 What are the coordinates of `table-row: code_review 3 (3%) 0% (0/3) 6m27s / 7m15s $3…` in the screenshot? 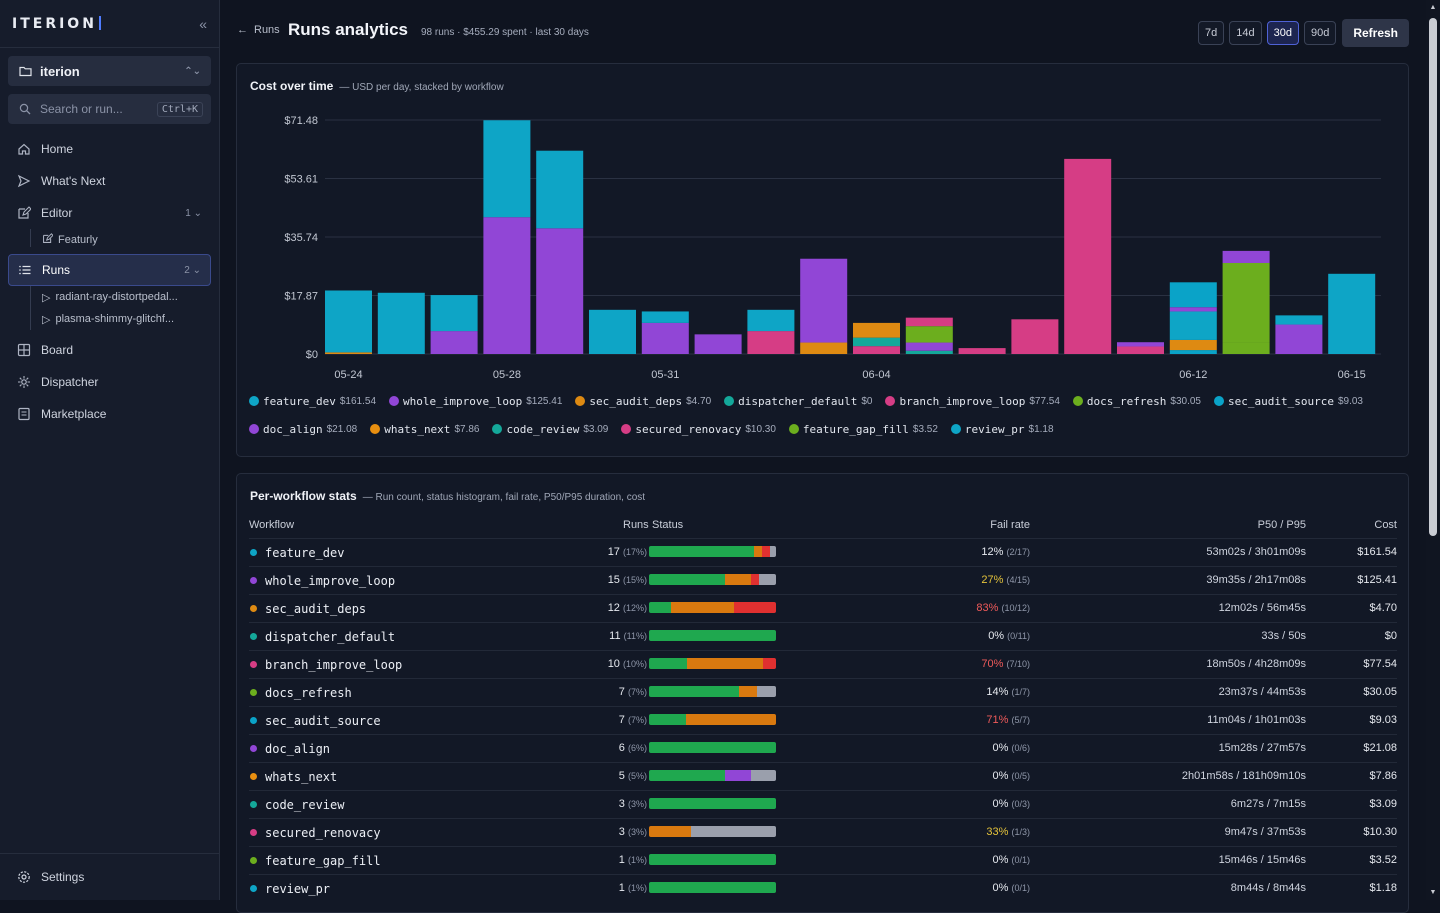 It's located at (823, 804).